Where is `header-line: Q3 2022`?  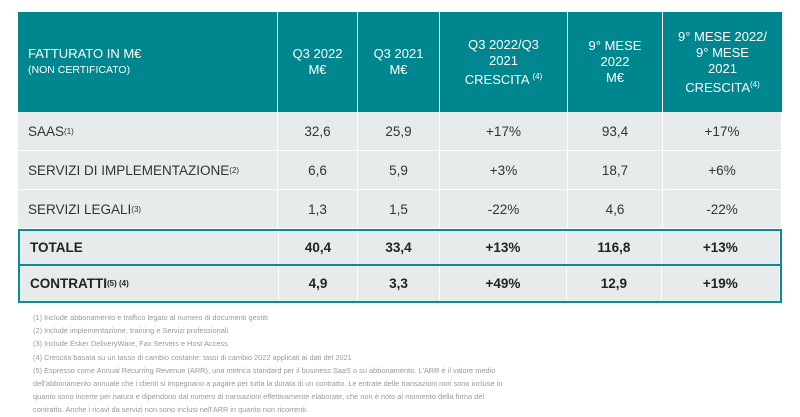
header-line: Q3 2022 is located at coordinates (317, 53).